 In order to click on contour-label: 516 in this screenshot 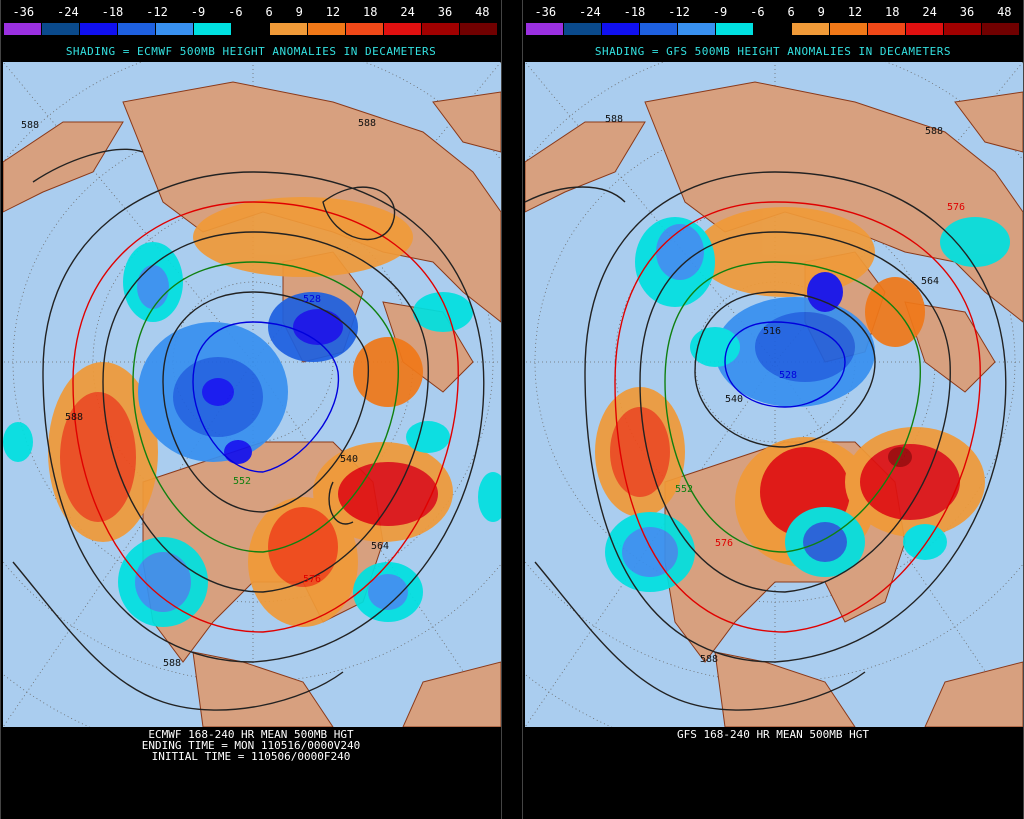, I will do `click(772, 331)`.